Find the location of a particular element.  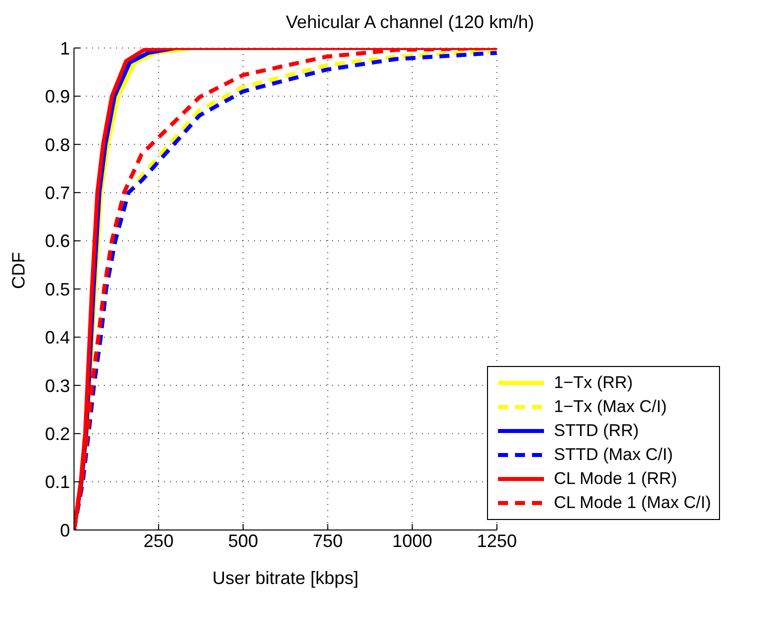

x-tick-label: 1250 is located at coordinates (496, 540).